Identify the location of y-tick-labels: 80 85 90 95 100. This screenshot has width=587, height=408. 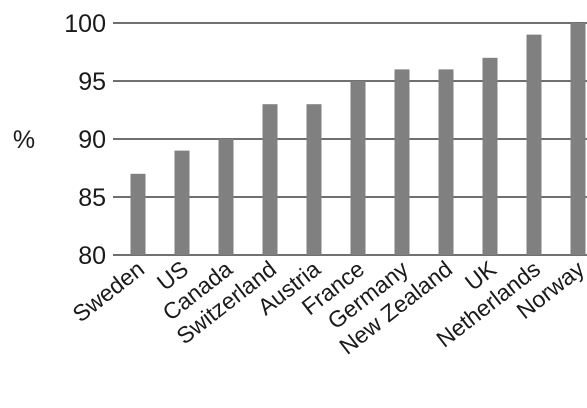
(85, 140).